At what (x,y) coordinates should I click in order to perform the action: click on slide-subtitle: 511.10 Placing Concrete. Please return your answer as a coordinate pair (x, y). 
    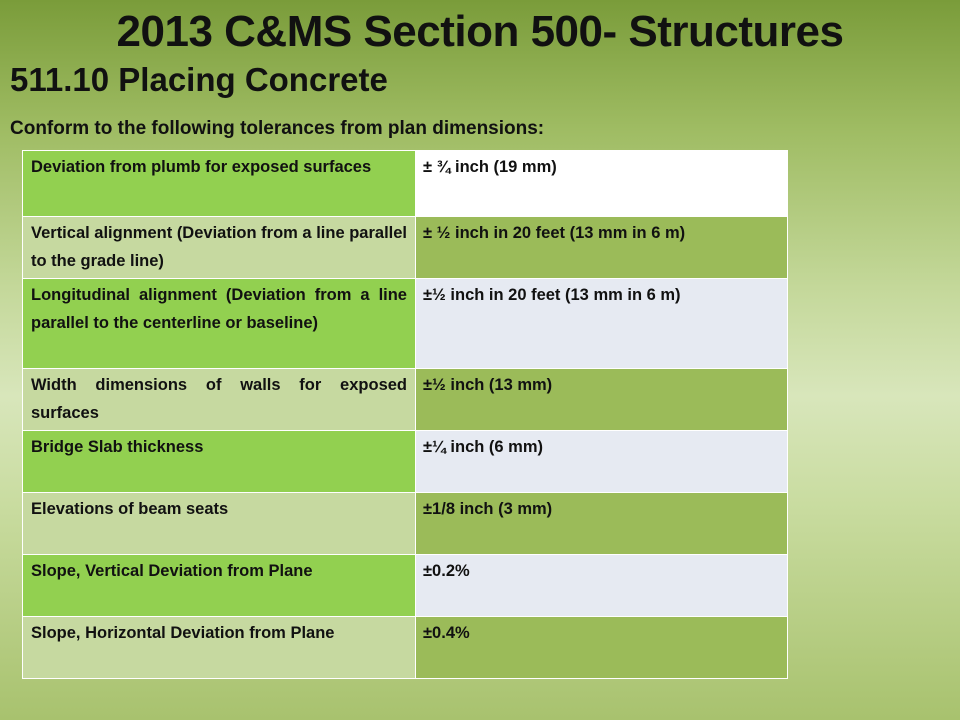
    Looking at the image, I should click on (199, 79).